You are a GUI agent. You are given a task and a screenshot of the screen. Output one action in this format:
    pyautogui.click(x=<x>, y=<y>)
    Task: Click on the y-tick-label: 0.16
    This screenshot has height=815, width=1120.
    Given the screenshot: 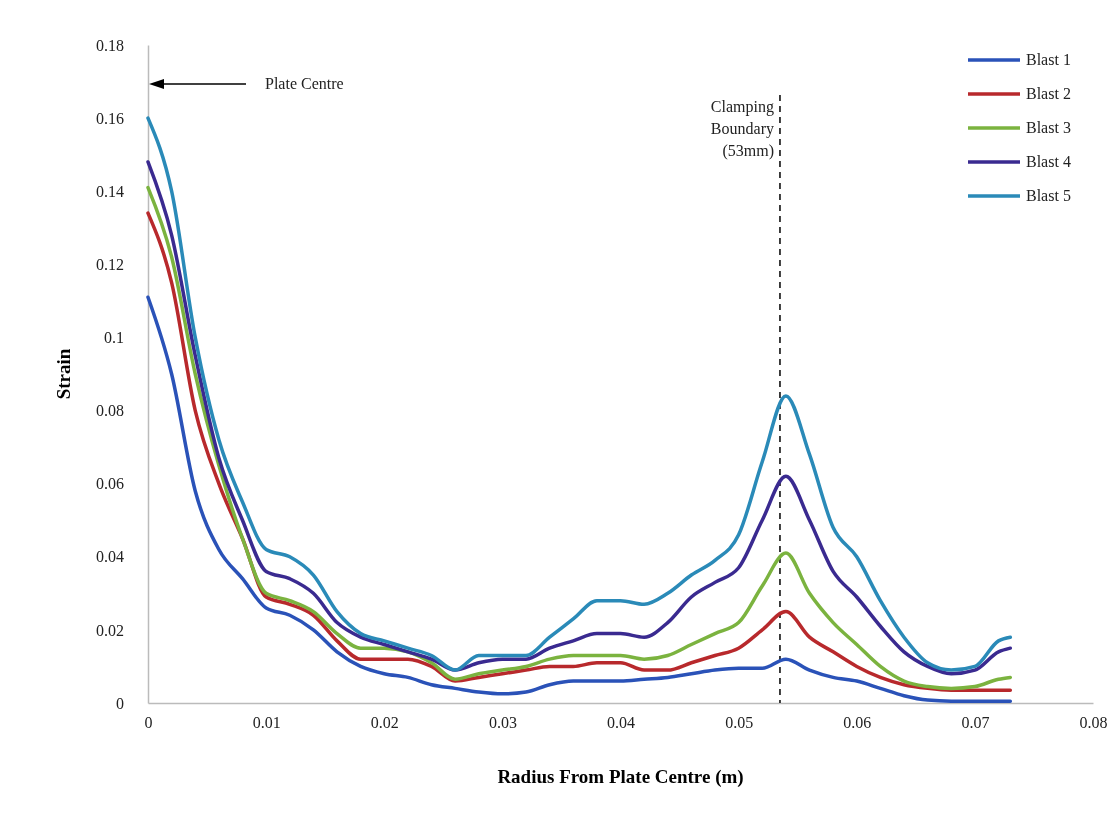 What is the action you would take?
    pyautogui.click(x=110, y=118)
    